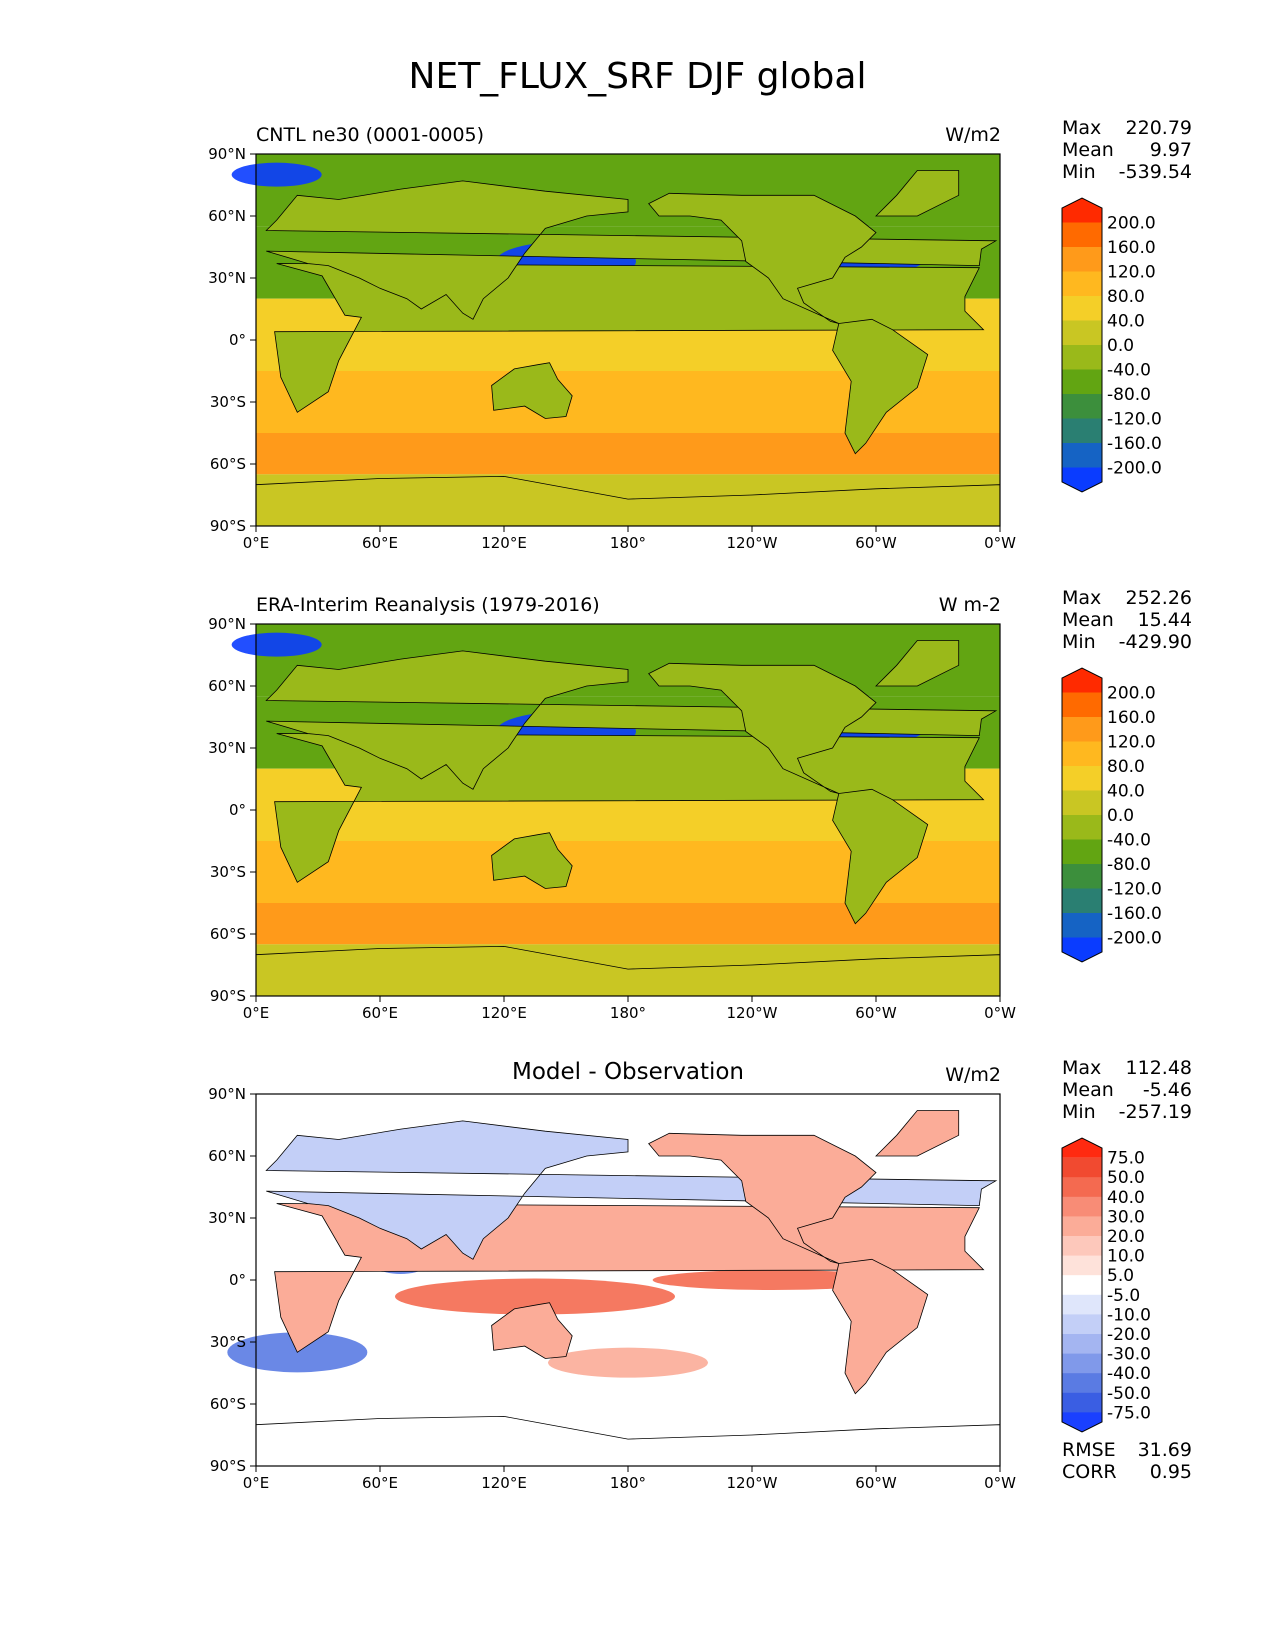 This screenshot has height=1650, width=1275. Describe the element at coordinates (1082, 128) in the screenshot. I see `max-label: Max` at that location.